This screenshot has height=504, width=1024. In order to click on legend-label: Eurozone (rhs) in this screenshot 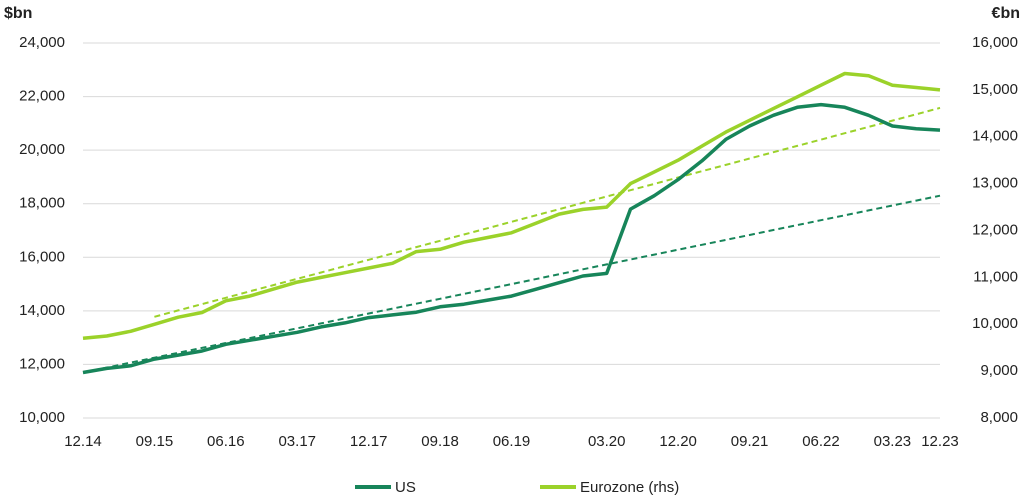, I will do `click(629, 487)`.